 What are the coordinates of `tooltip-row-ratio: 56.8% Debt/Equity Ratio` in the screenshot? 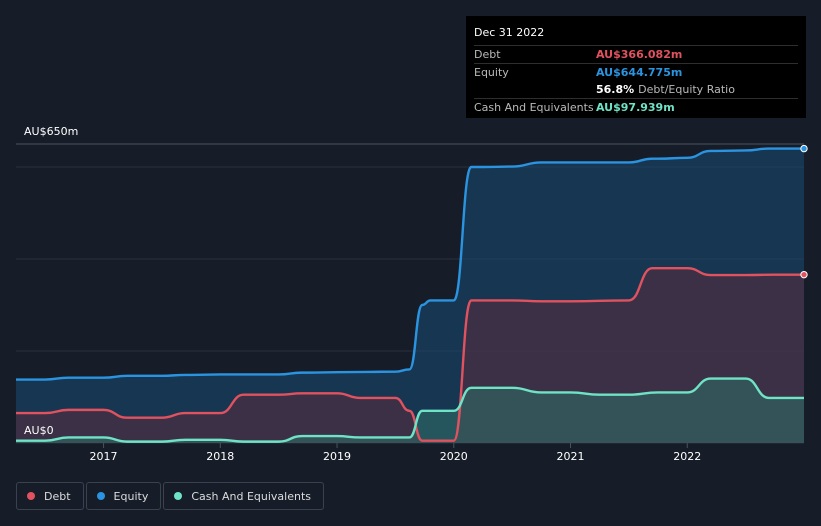 It's located at (636, 89).